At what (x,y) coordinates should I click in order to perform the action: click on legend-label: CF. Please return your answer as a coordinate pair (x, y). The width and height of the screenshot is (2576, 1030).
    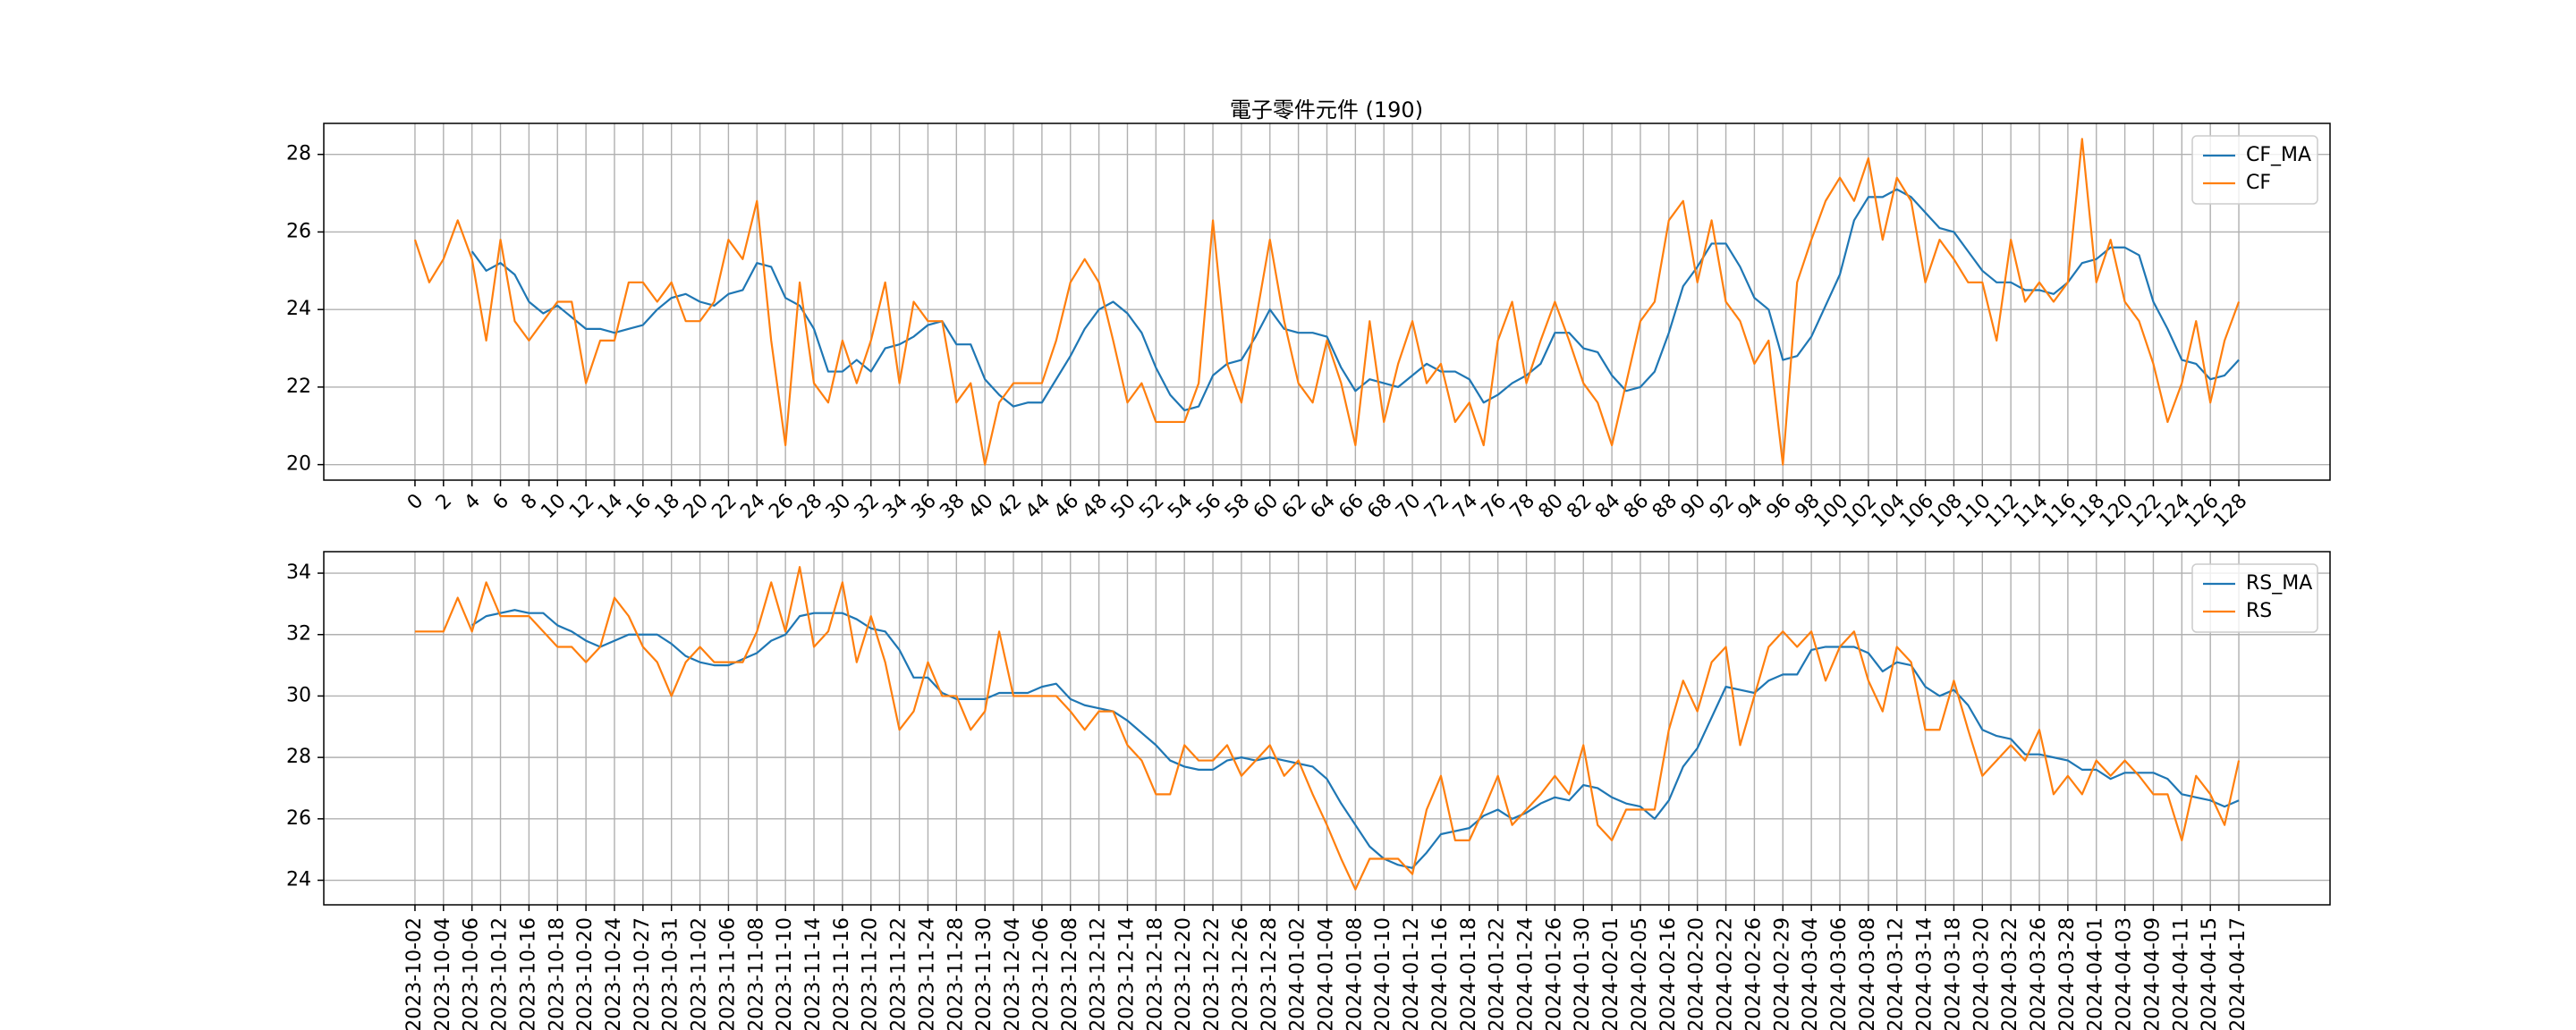
    Looking at the image, I should click on (2258, 183).